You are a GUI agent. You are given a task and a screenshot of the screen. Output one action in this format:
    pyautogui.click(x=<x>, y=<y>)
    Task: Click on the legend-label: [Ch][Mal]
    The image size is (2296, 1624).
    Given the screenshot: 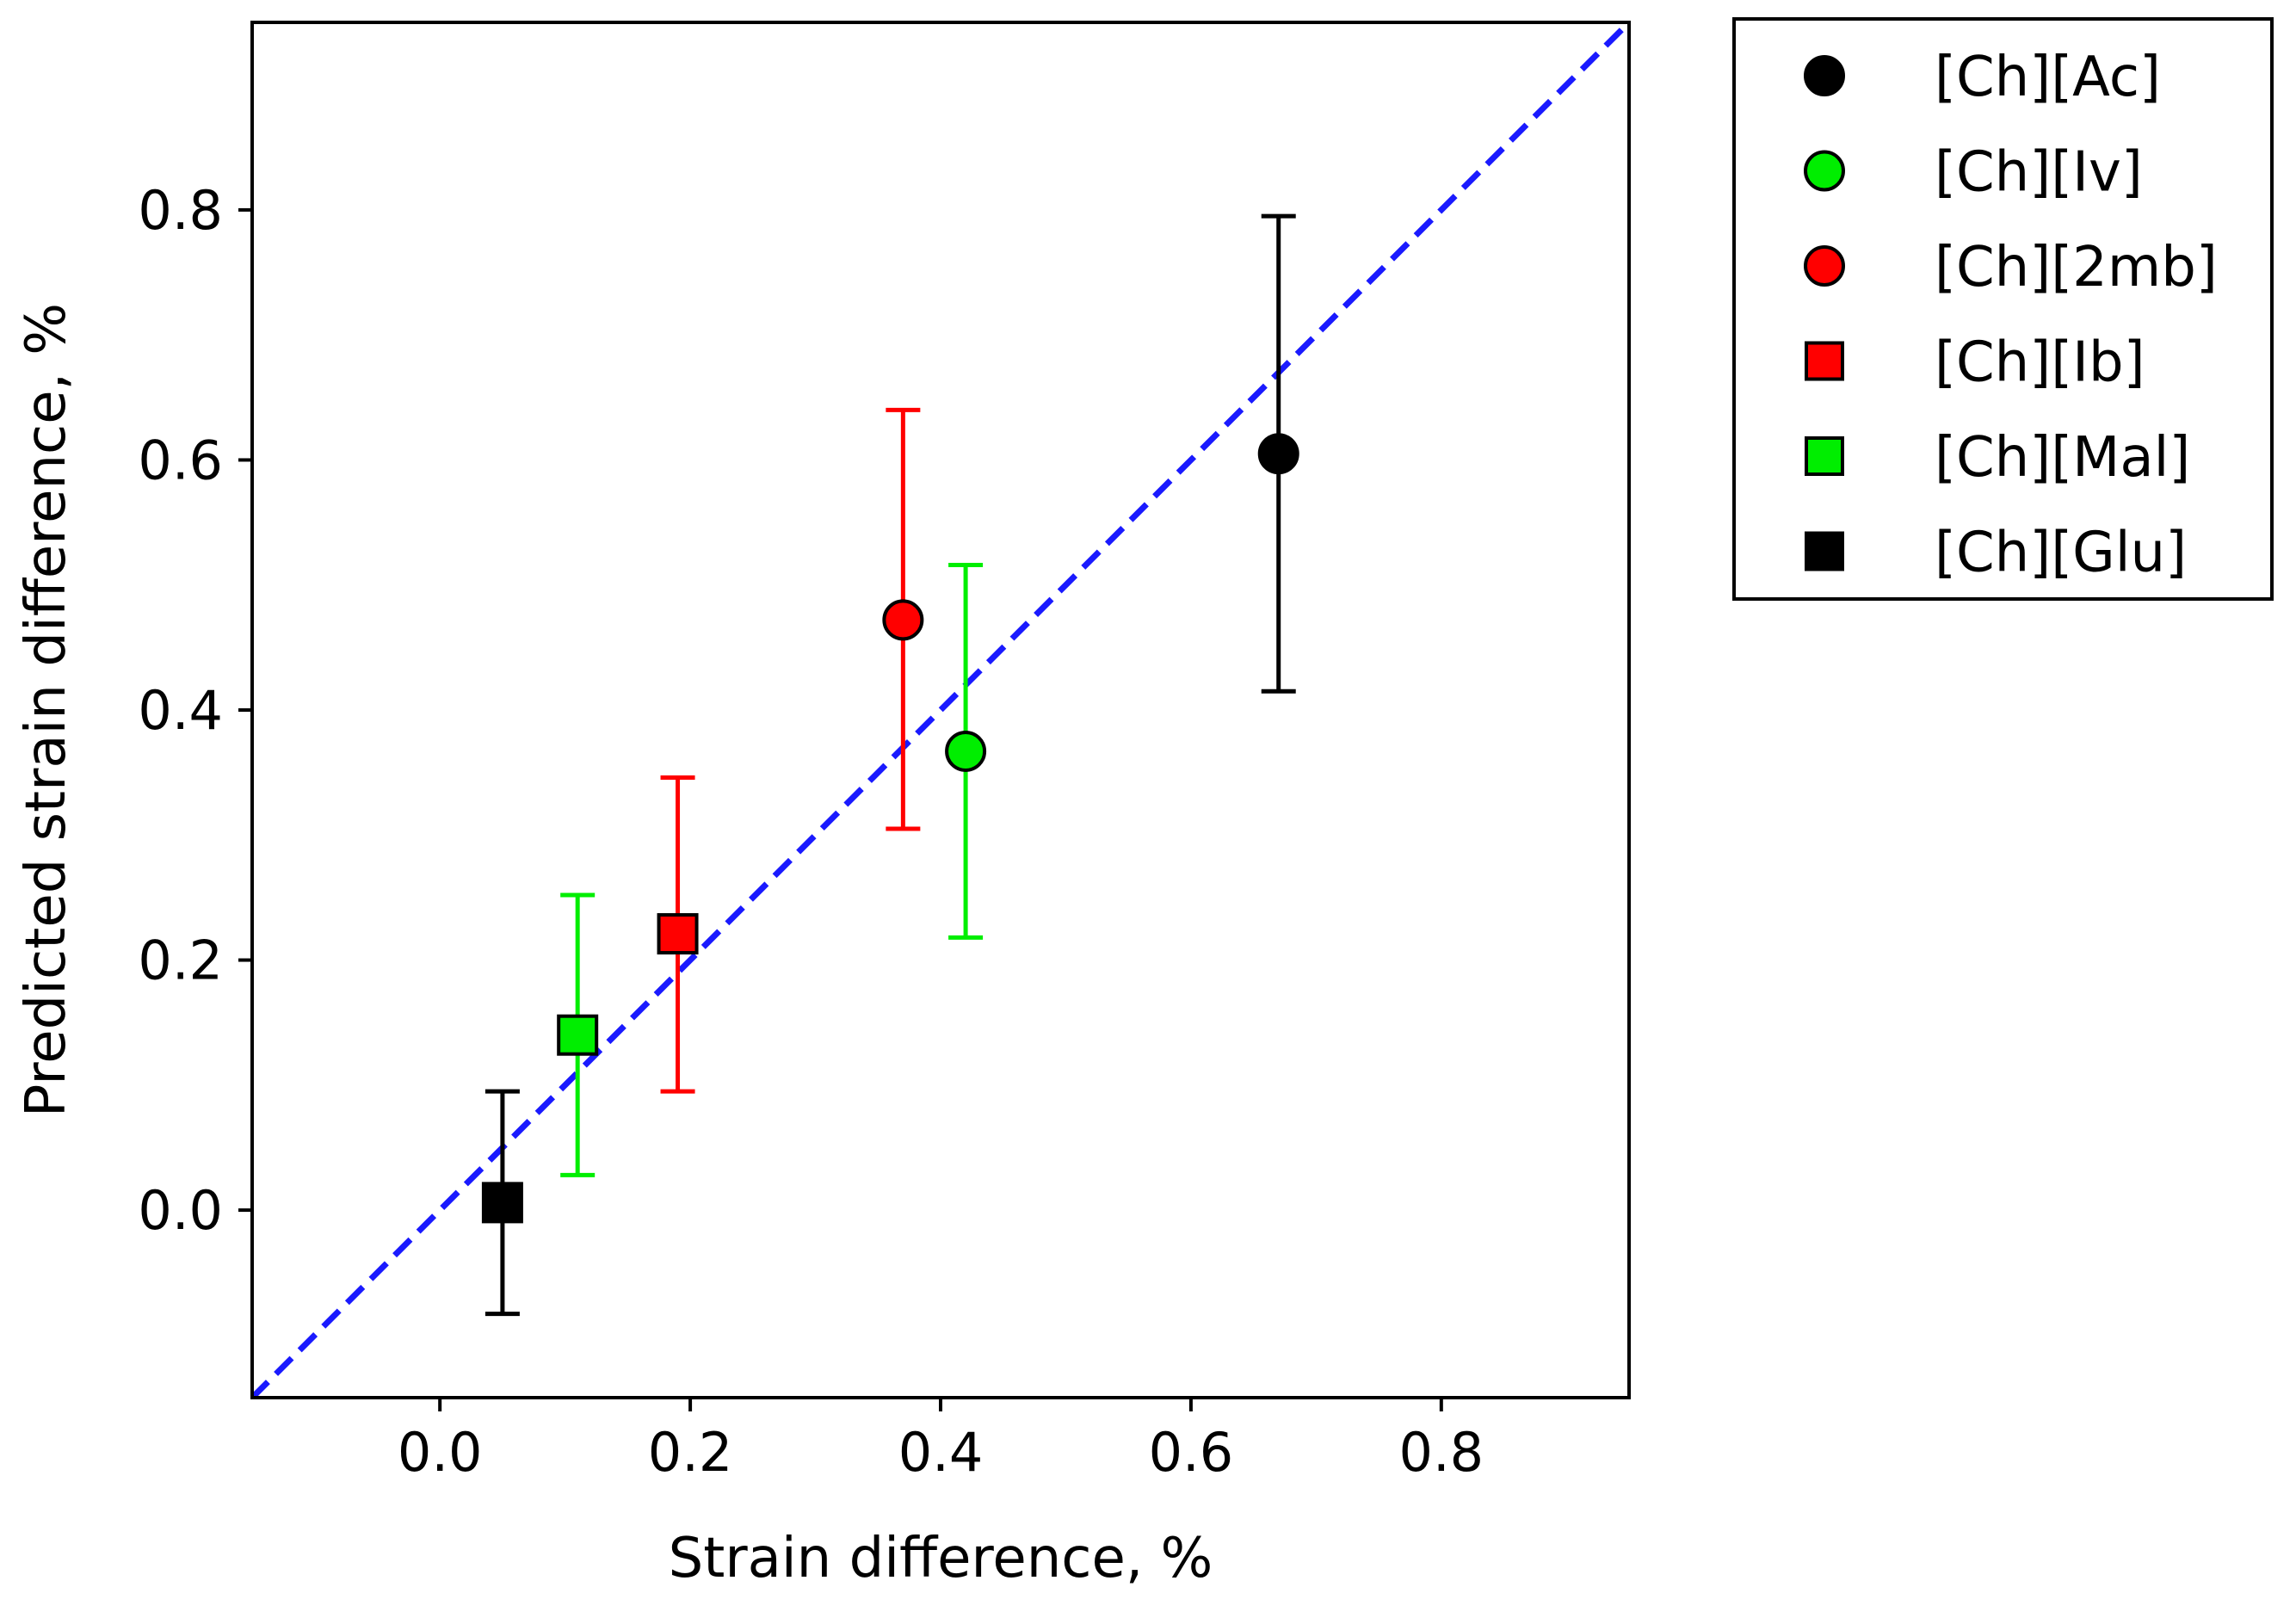 What is the action you would take?
    pyautogui.click(x=2062, y=458)
    